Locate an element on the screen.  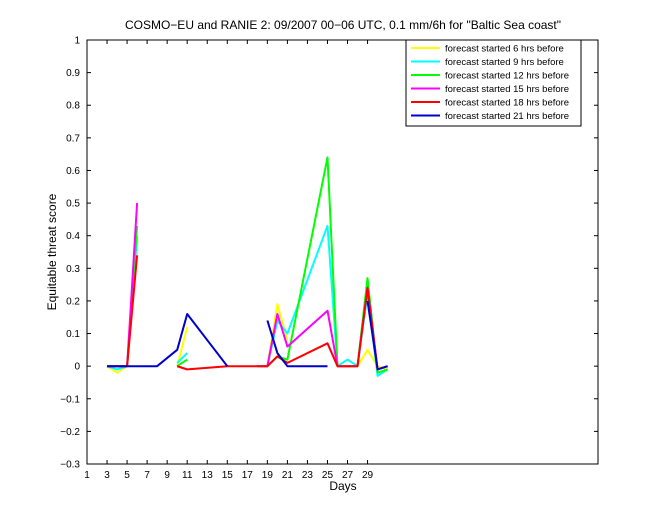
x-tick-label: 7 is located at coordinates (147, 475).